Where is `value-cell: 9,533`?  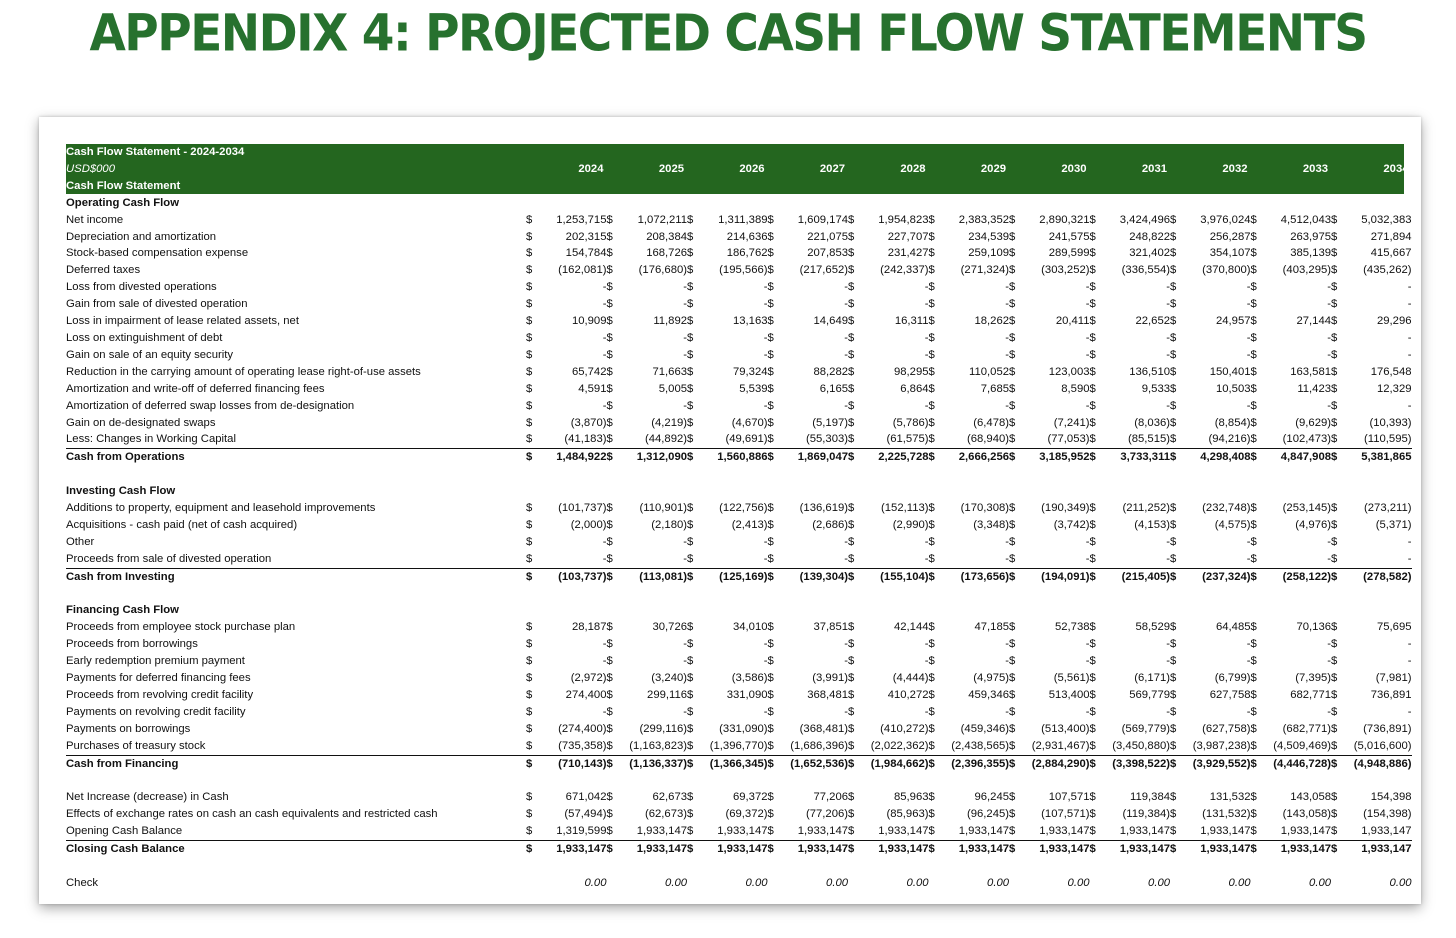
value-cell: 9,533 is located at coordinates (1156, 388).